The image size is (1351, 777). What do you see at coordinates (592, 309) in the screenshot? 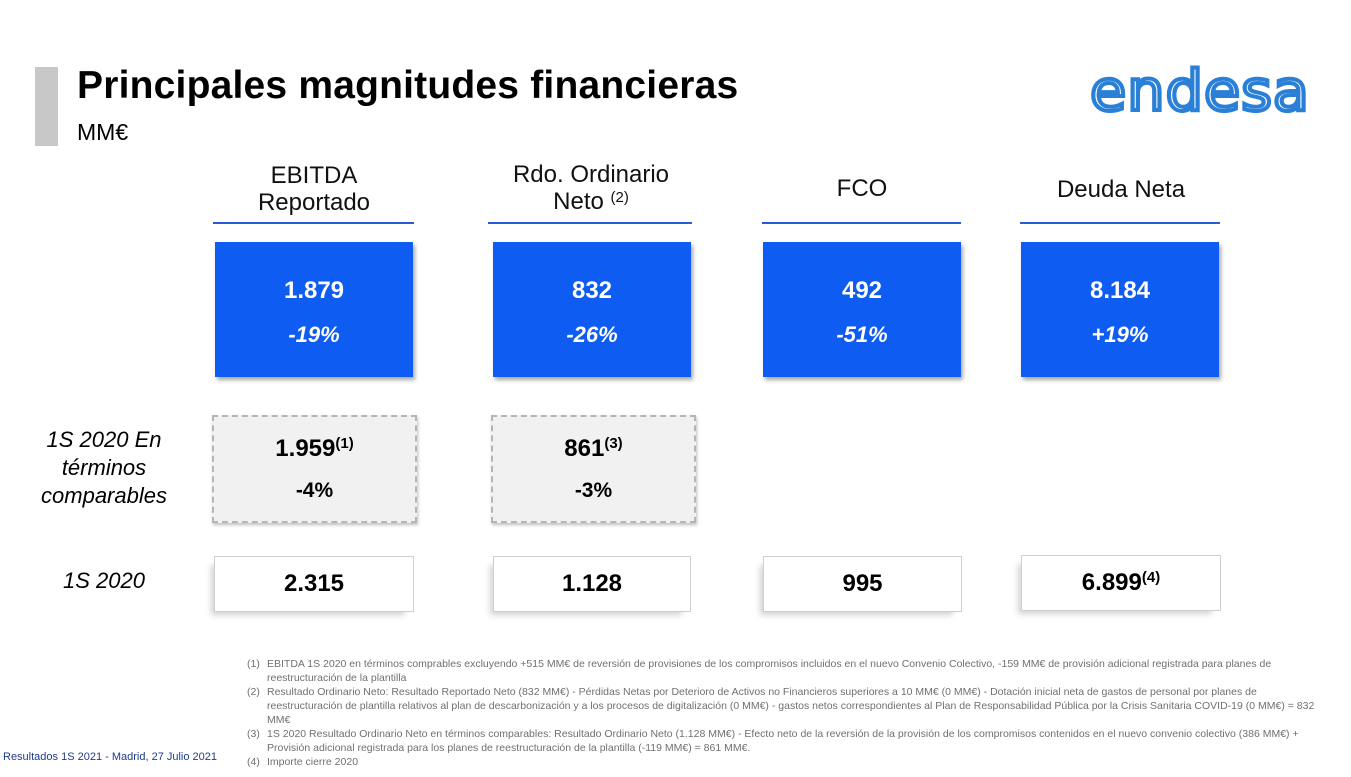
I see `kpi-box-rdo-ordinario: 832 -26%` at bounding box center [592, 309].